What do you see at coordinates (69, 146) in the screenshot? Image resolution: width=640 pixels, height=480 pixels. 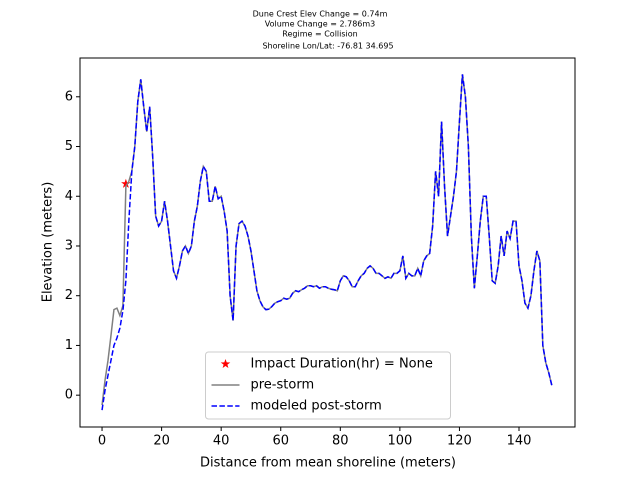 I see `y-tick-label: 5` at bounding box center [69, 146].